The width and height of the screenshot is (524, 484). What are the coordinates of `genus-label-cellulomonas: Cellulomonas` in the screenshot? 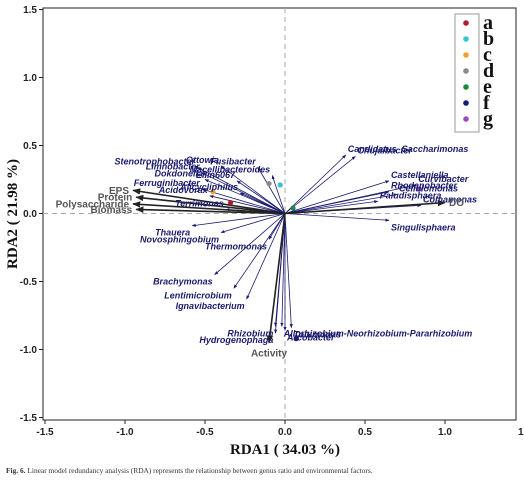 It's located at (428, 188).